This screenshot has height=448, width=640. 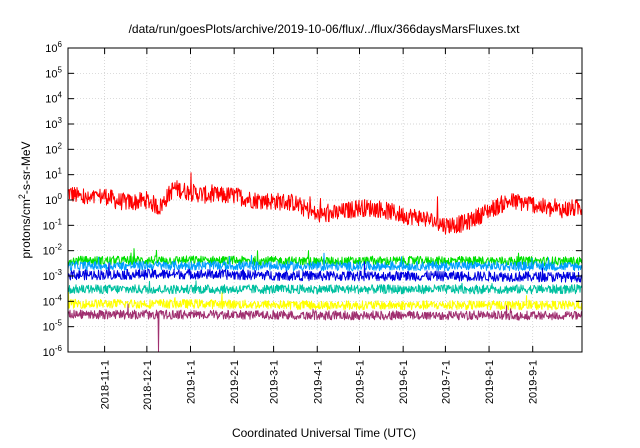 What do you see at coordinates (59, 348) in the screenshot?
I see `y-tick-exponent: -6` at bounding box center [59, 348].